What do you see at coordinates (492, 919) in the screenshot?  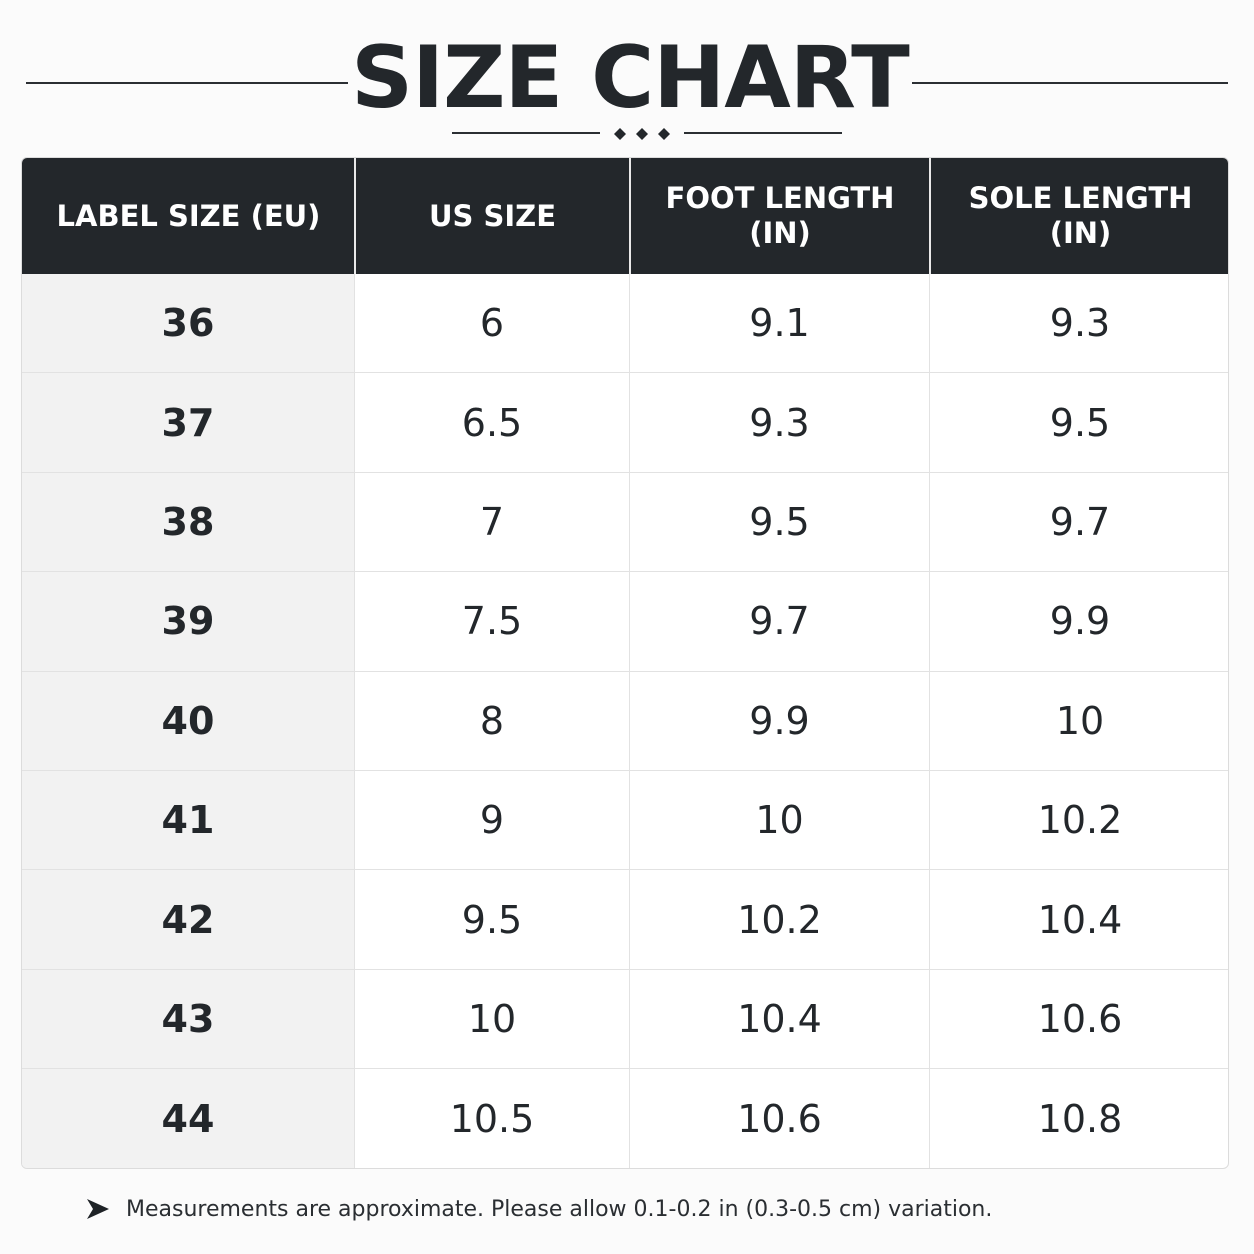 I see `cell-us-size: 9.5` at bounding box center [492, 919].